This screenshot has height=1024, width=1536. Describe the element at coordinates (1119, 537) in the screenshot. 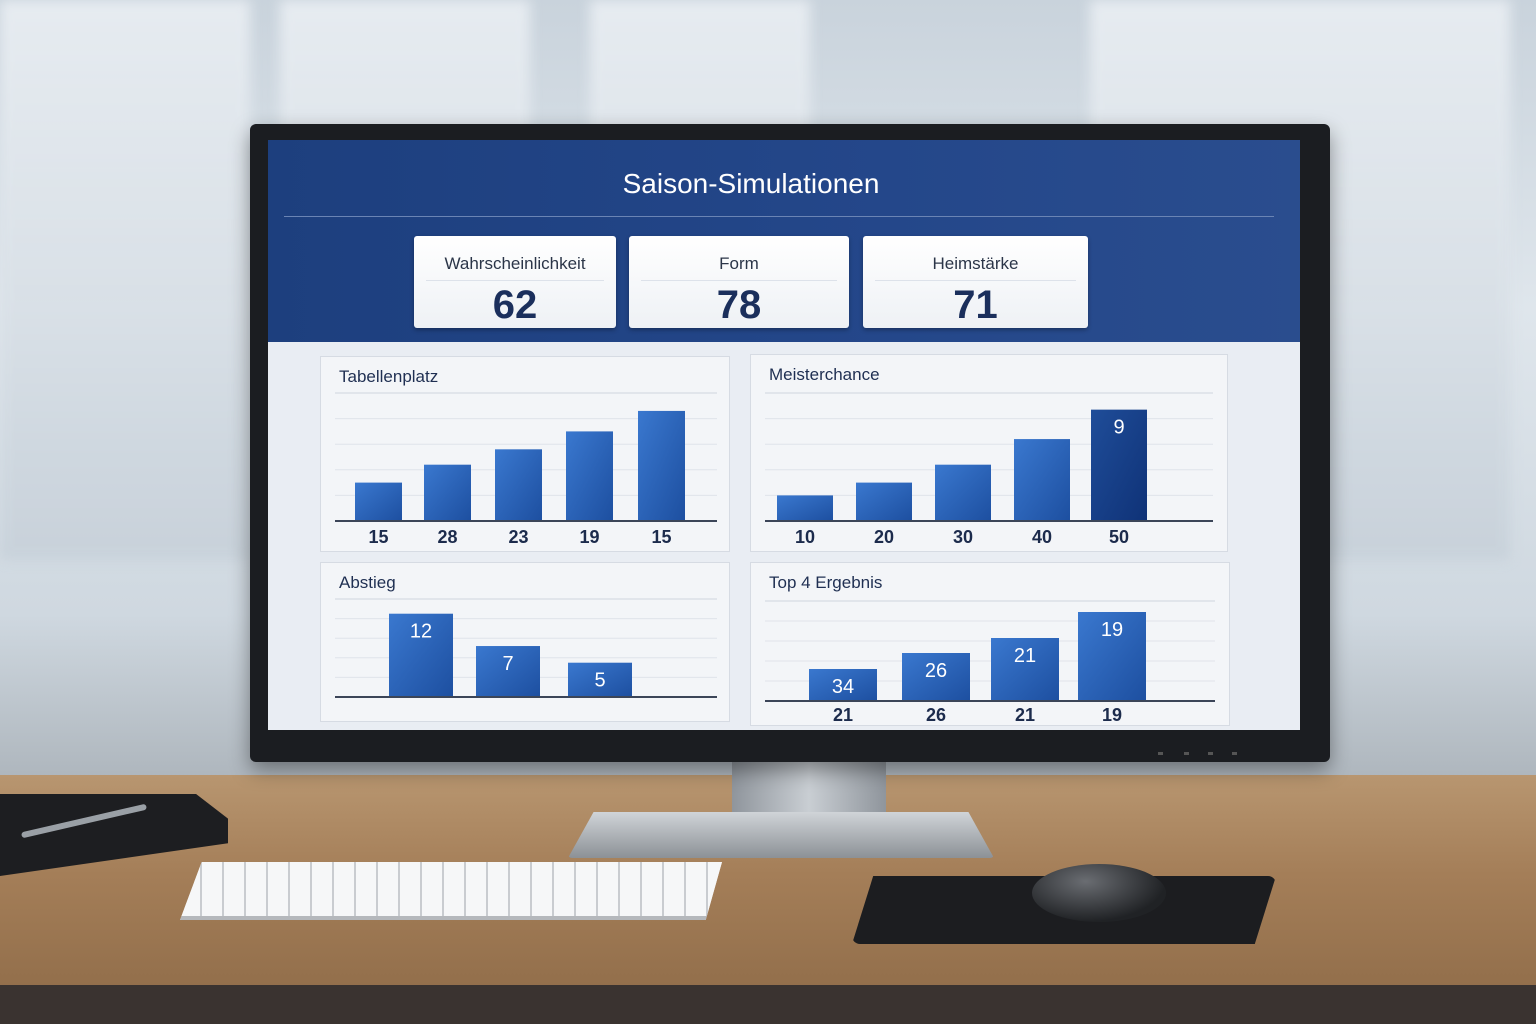

I see `x-tick-label: 50` at that location.